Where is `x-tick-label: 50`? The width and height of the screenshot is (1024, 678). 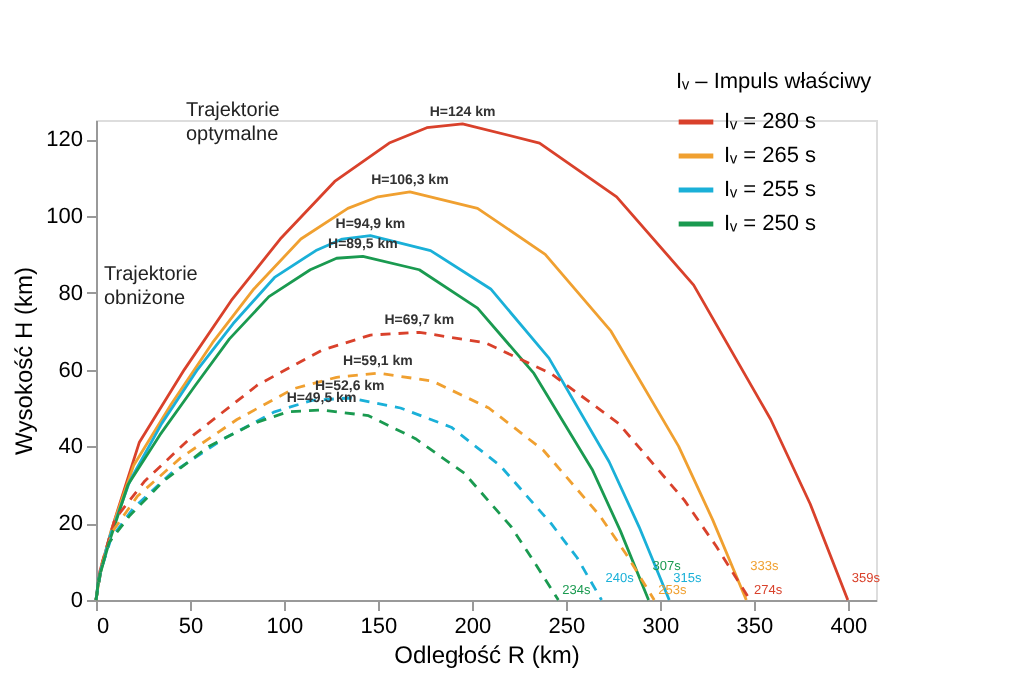
x-tick-label: 50 is located at coordinates (191, 627).